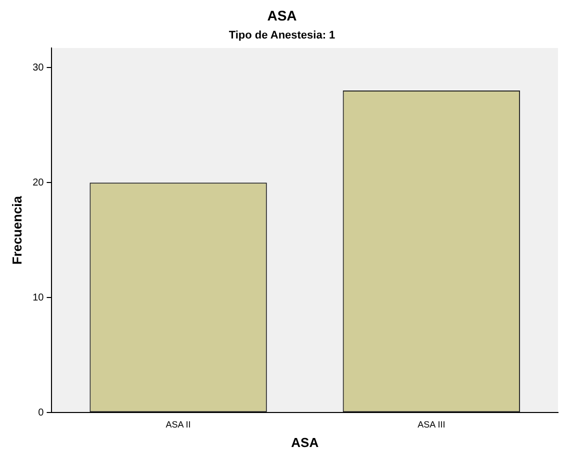 This screenshot has height=455, width=572. Describe the element at coordinates (16, 230) in the screenshot. I see `y-axis-title: Frecuencia` at that location.